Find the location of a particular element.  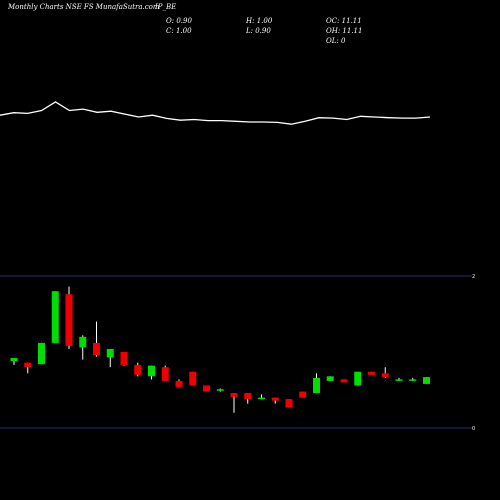

y-tick-label: 0 is located at coordinates (473, 429).